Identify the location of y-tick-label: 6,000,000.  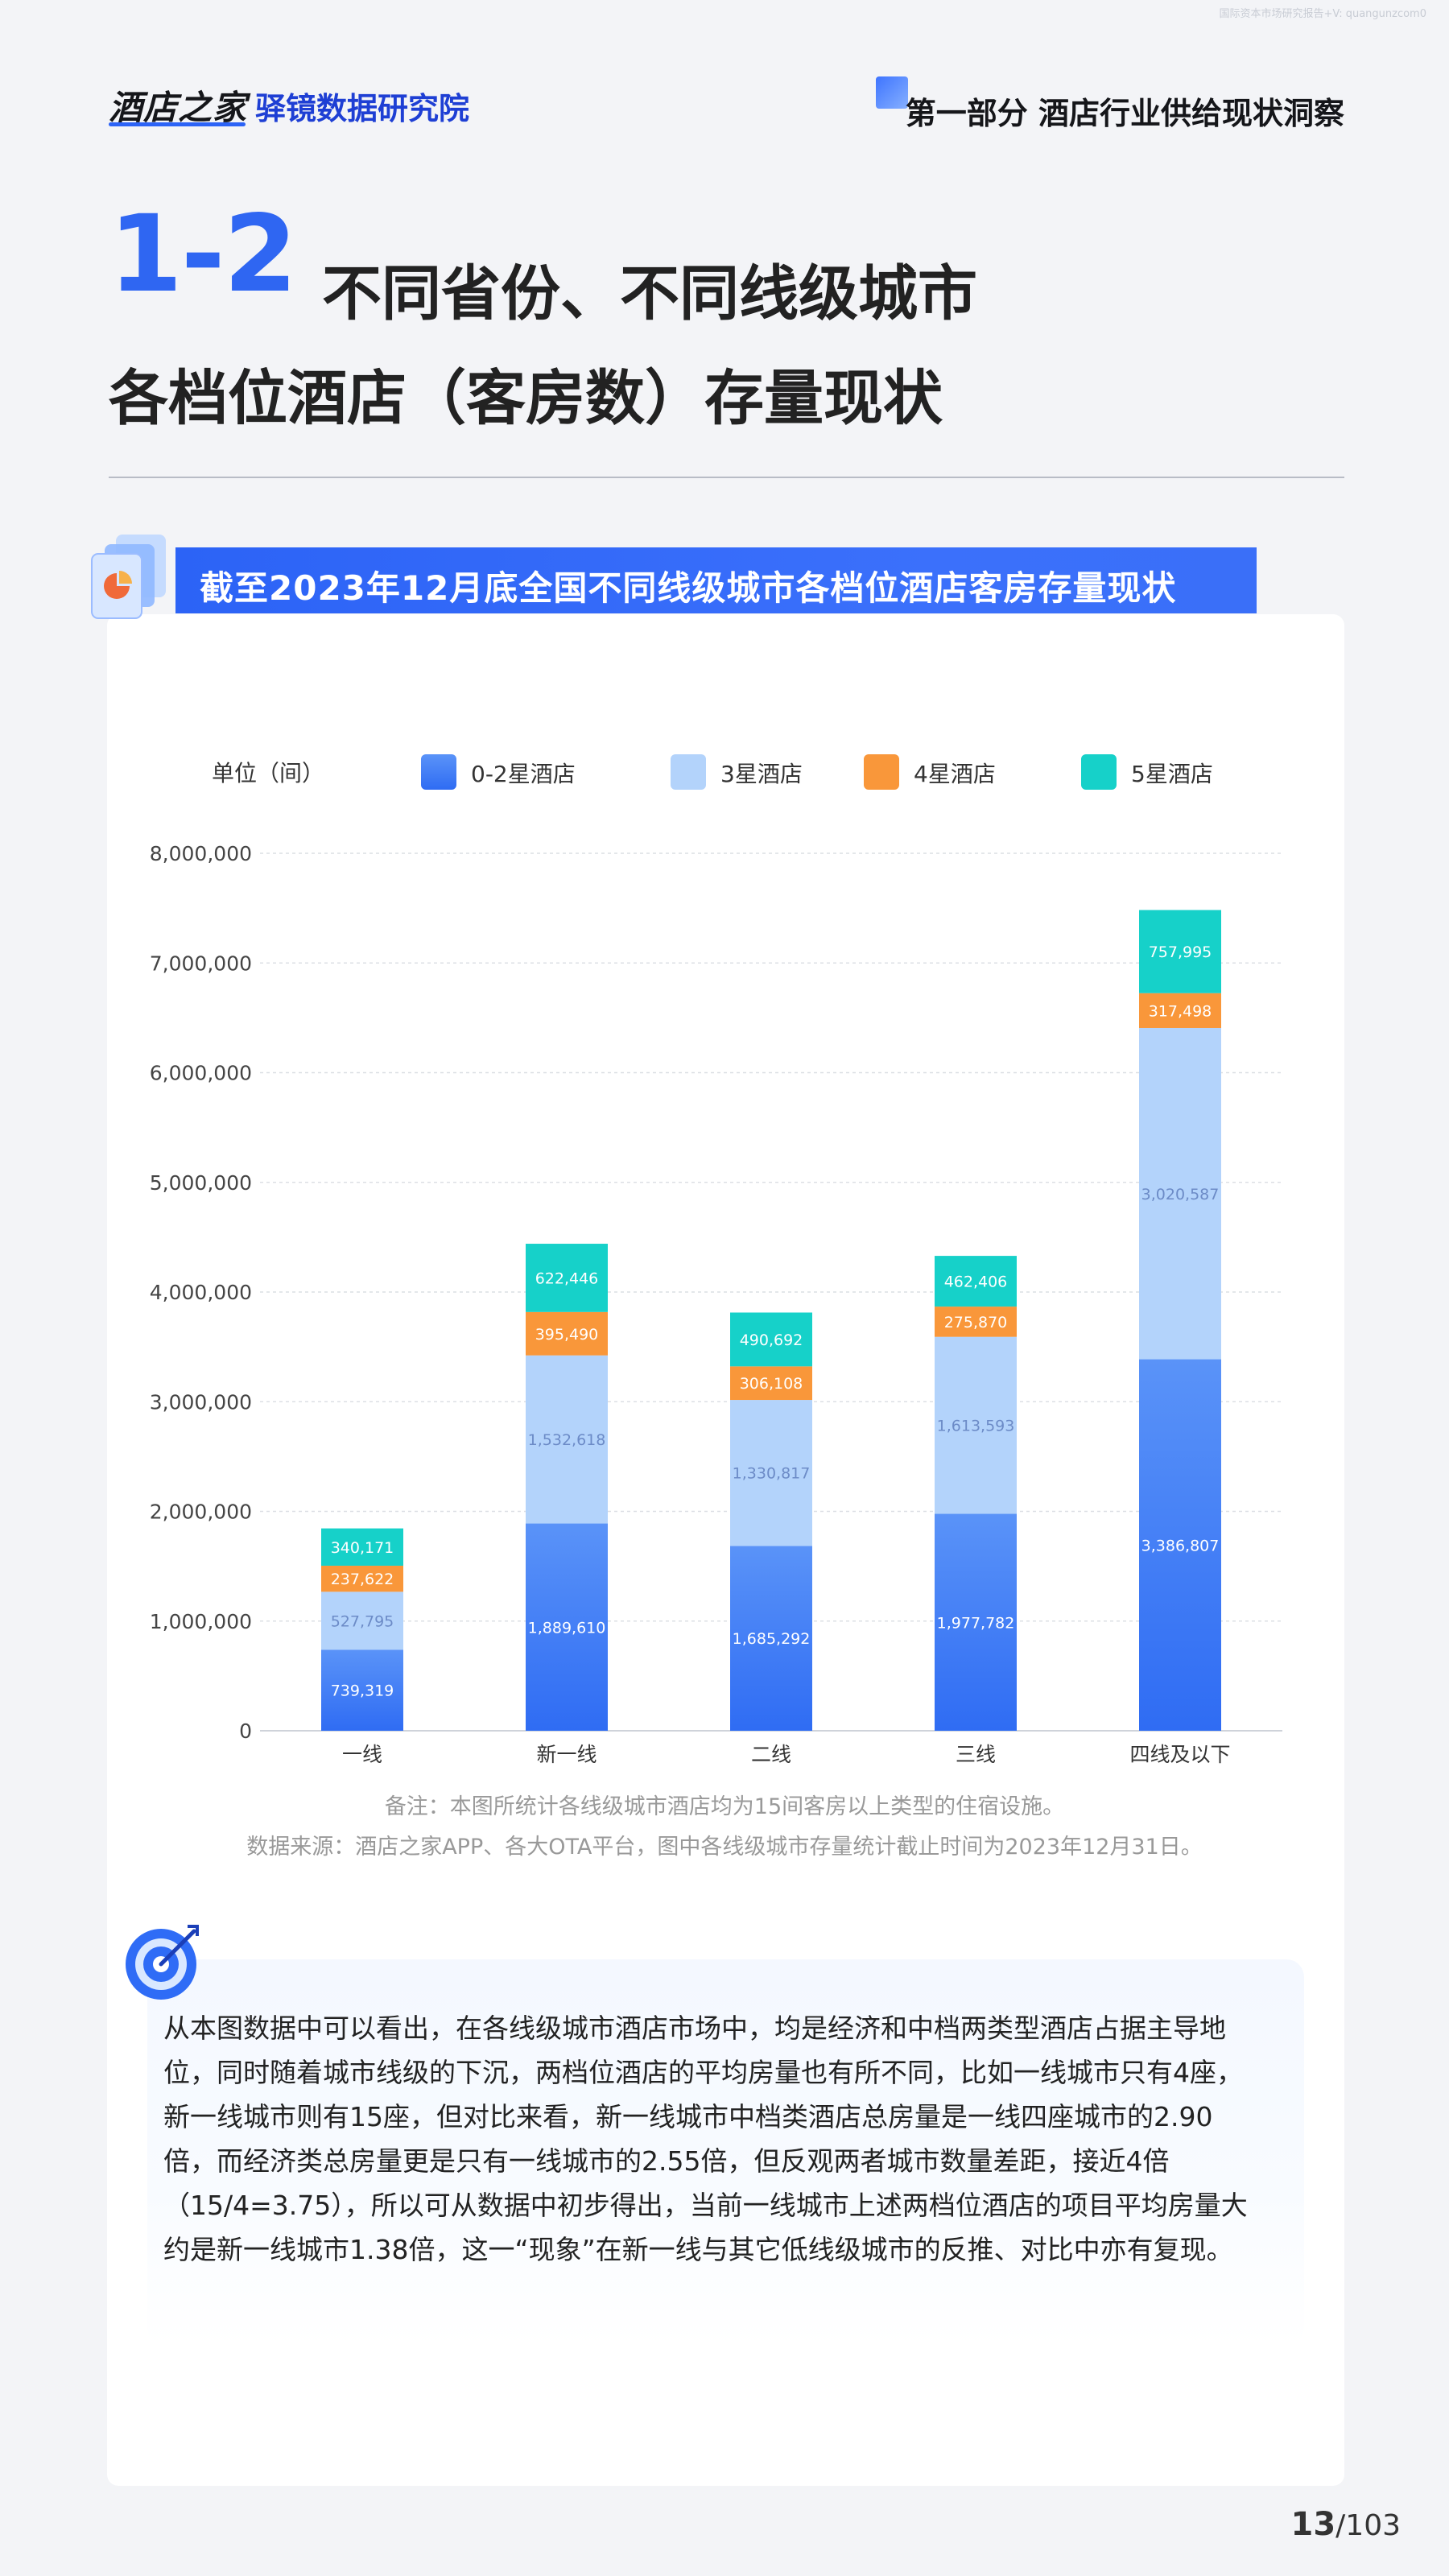
(201, 1073).